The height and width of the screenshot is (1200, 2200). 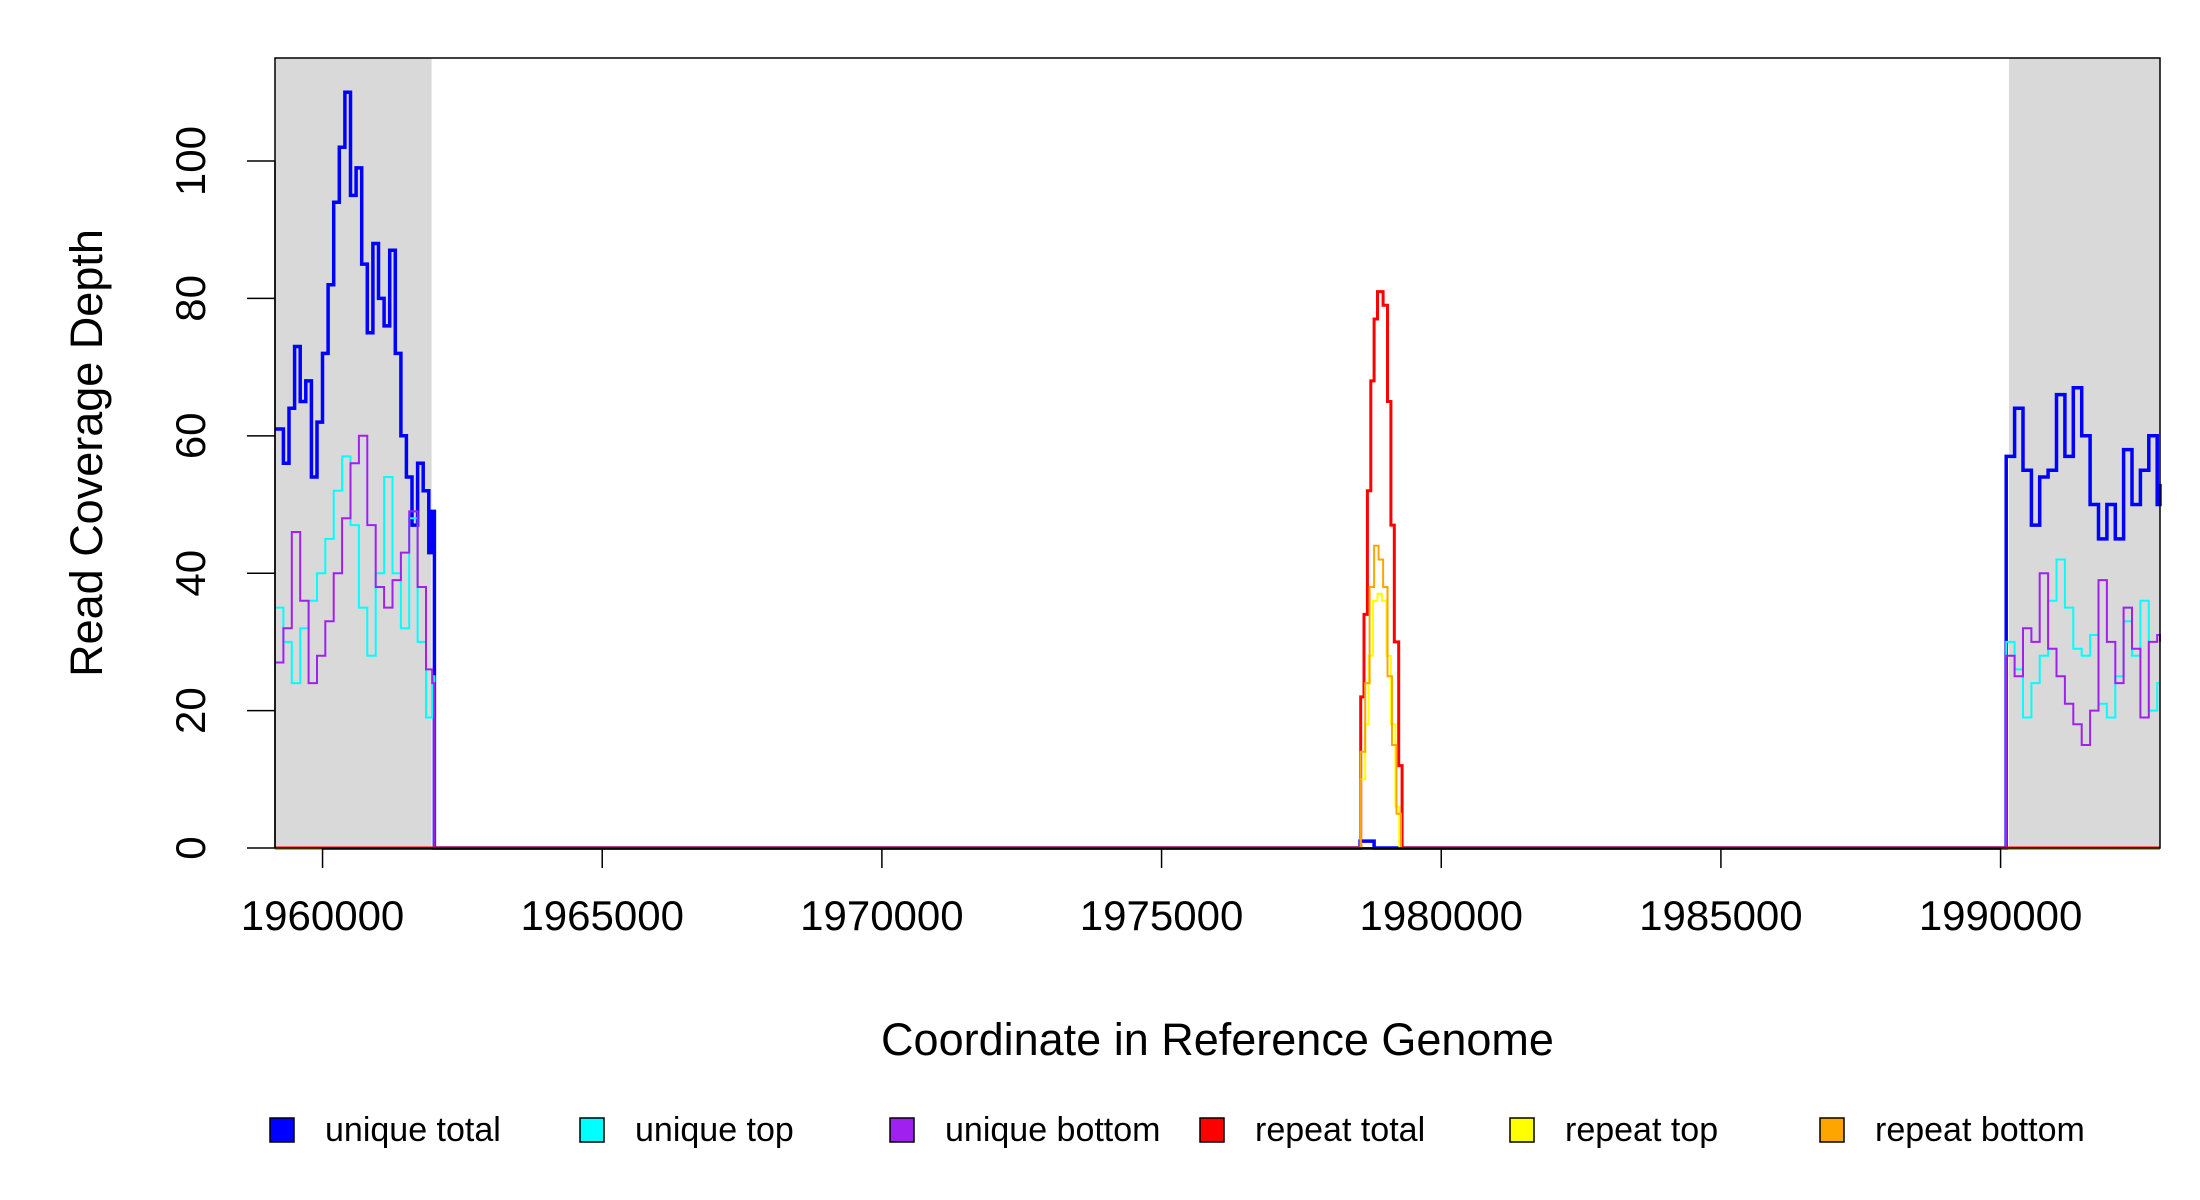 I want to click on legend-label-repeat-bottom: repeat bottom, so click(x=1980, y=1130).